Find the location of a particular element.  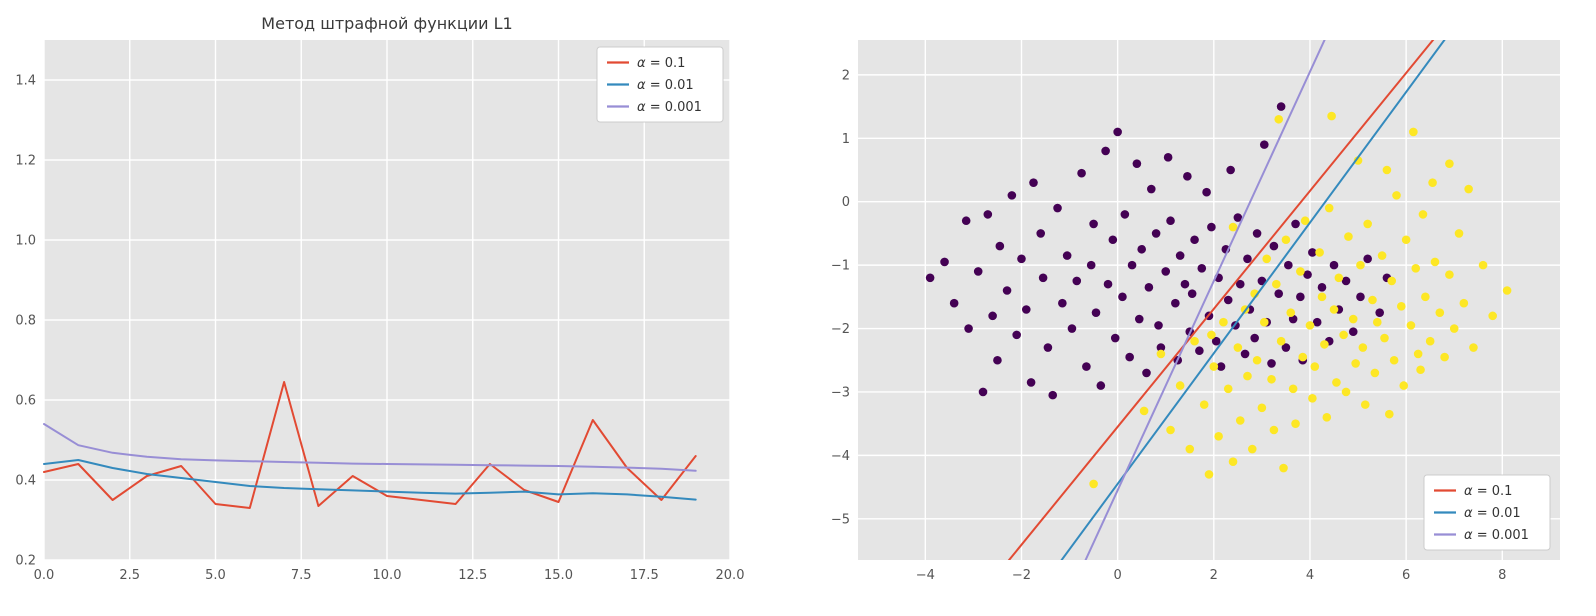

legend-label: α = 0.01 is located at coordinates (1492, 513).